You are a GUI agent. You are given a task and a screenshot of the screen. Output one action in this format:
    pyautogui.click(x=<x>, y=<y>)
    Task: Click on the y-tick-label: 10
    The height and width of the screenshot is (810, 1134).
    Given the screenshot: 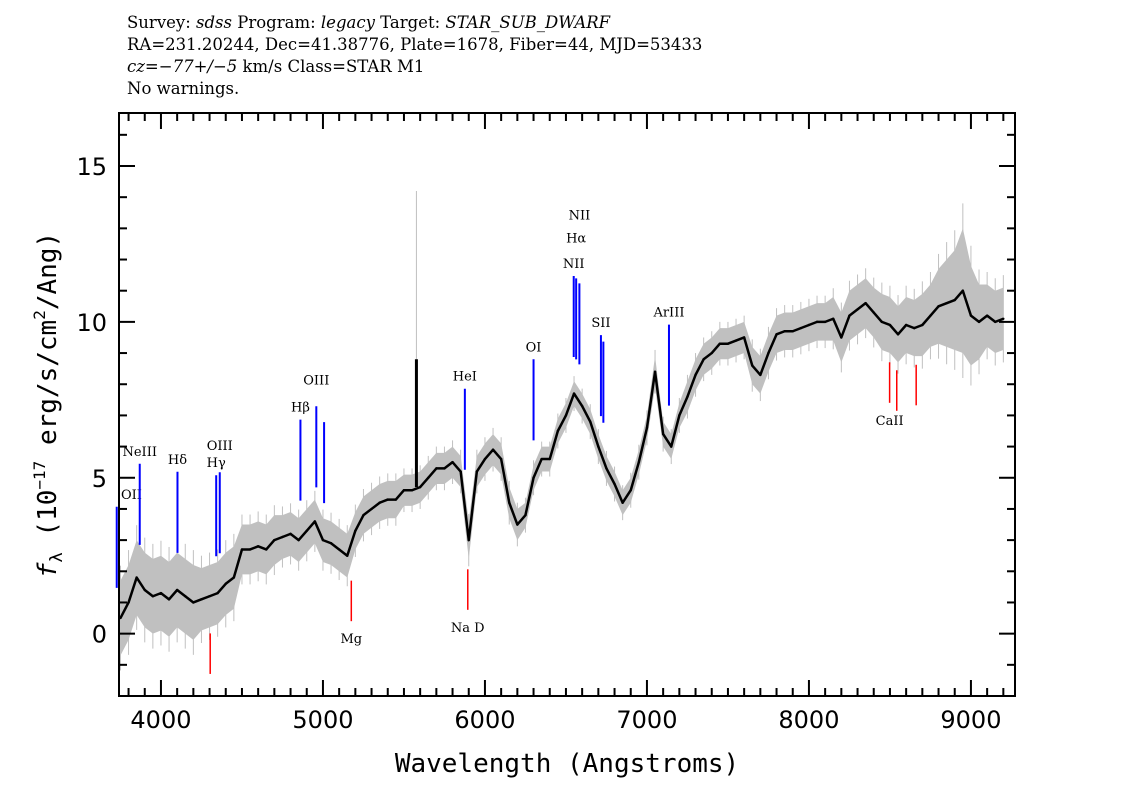 What is the action you would take?
    pyautogui.click(x=91, y=323)
    